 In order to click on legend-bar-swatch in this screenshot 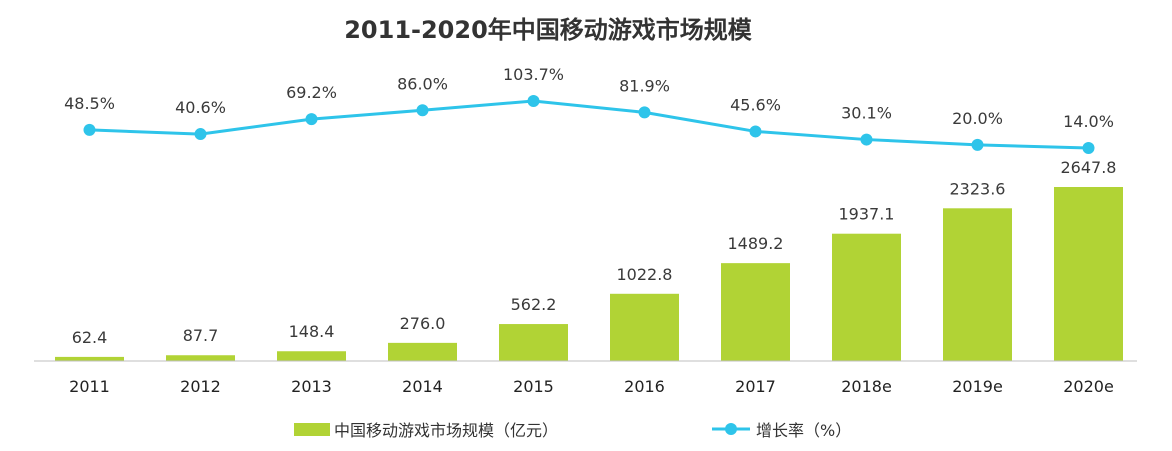, I will do `click(312, 429)`.